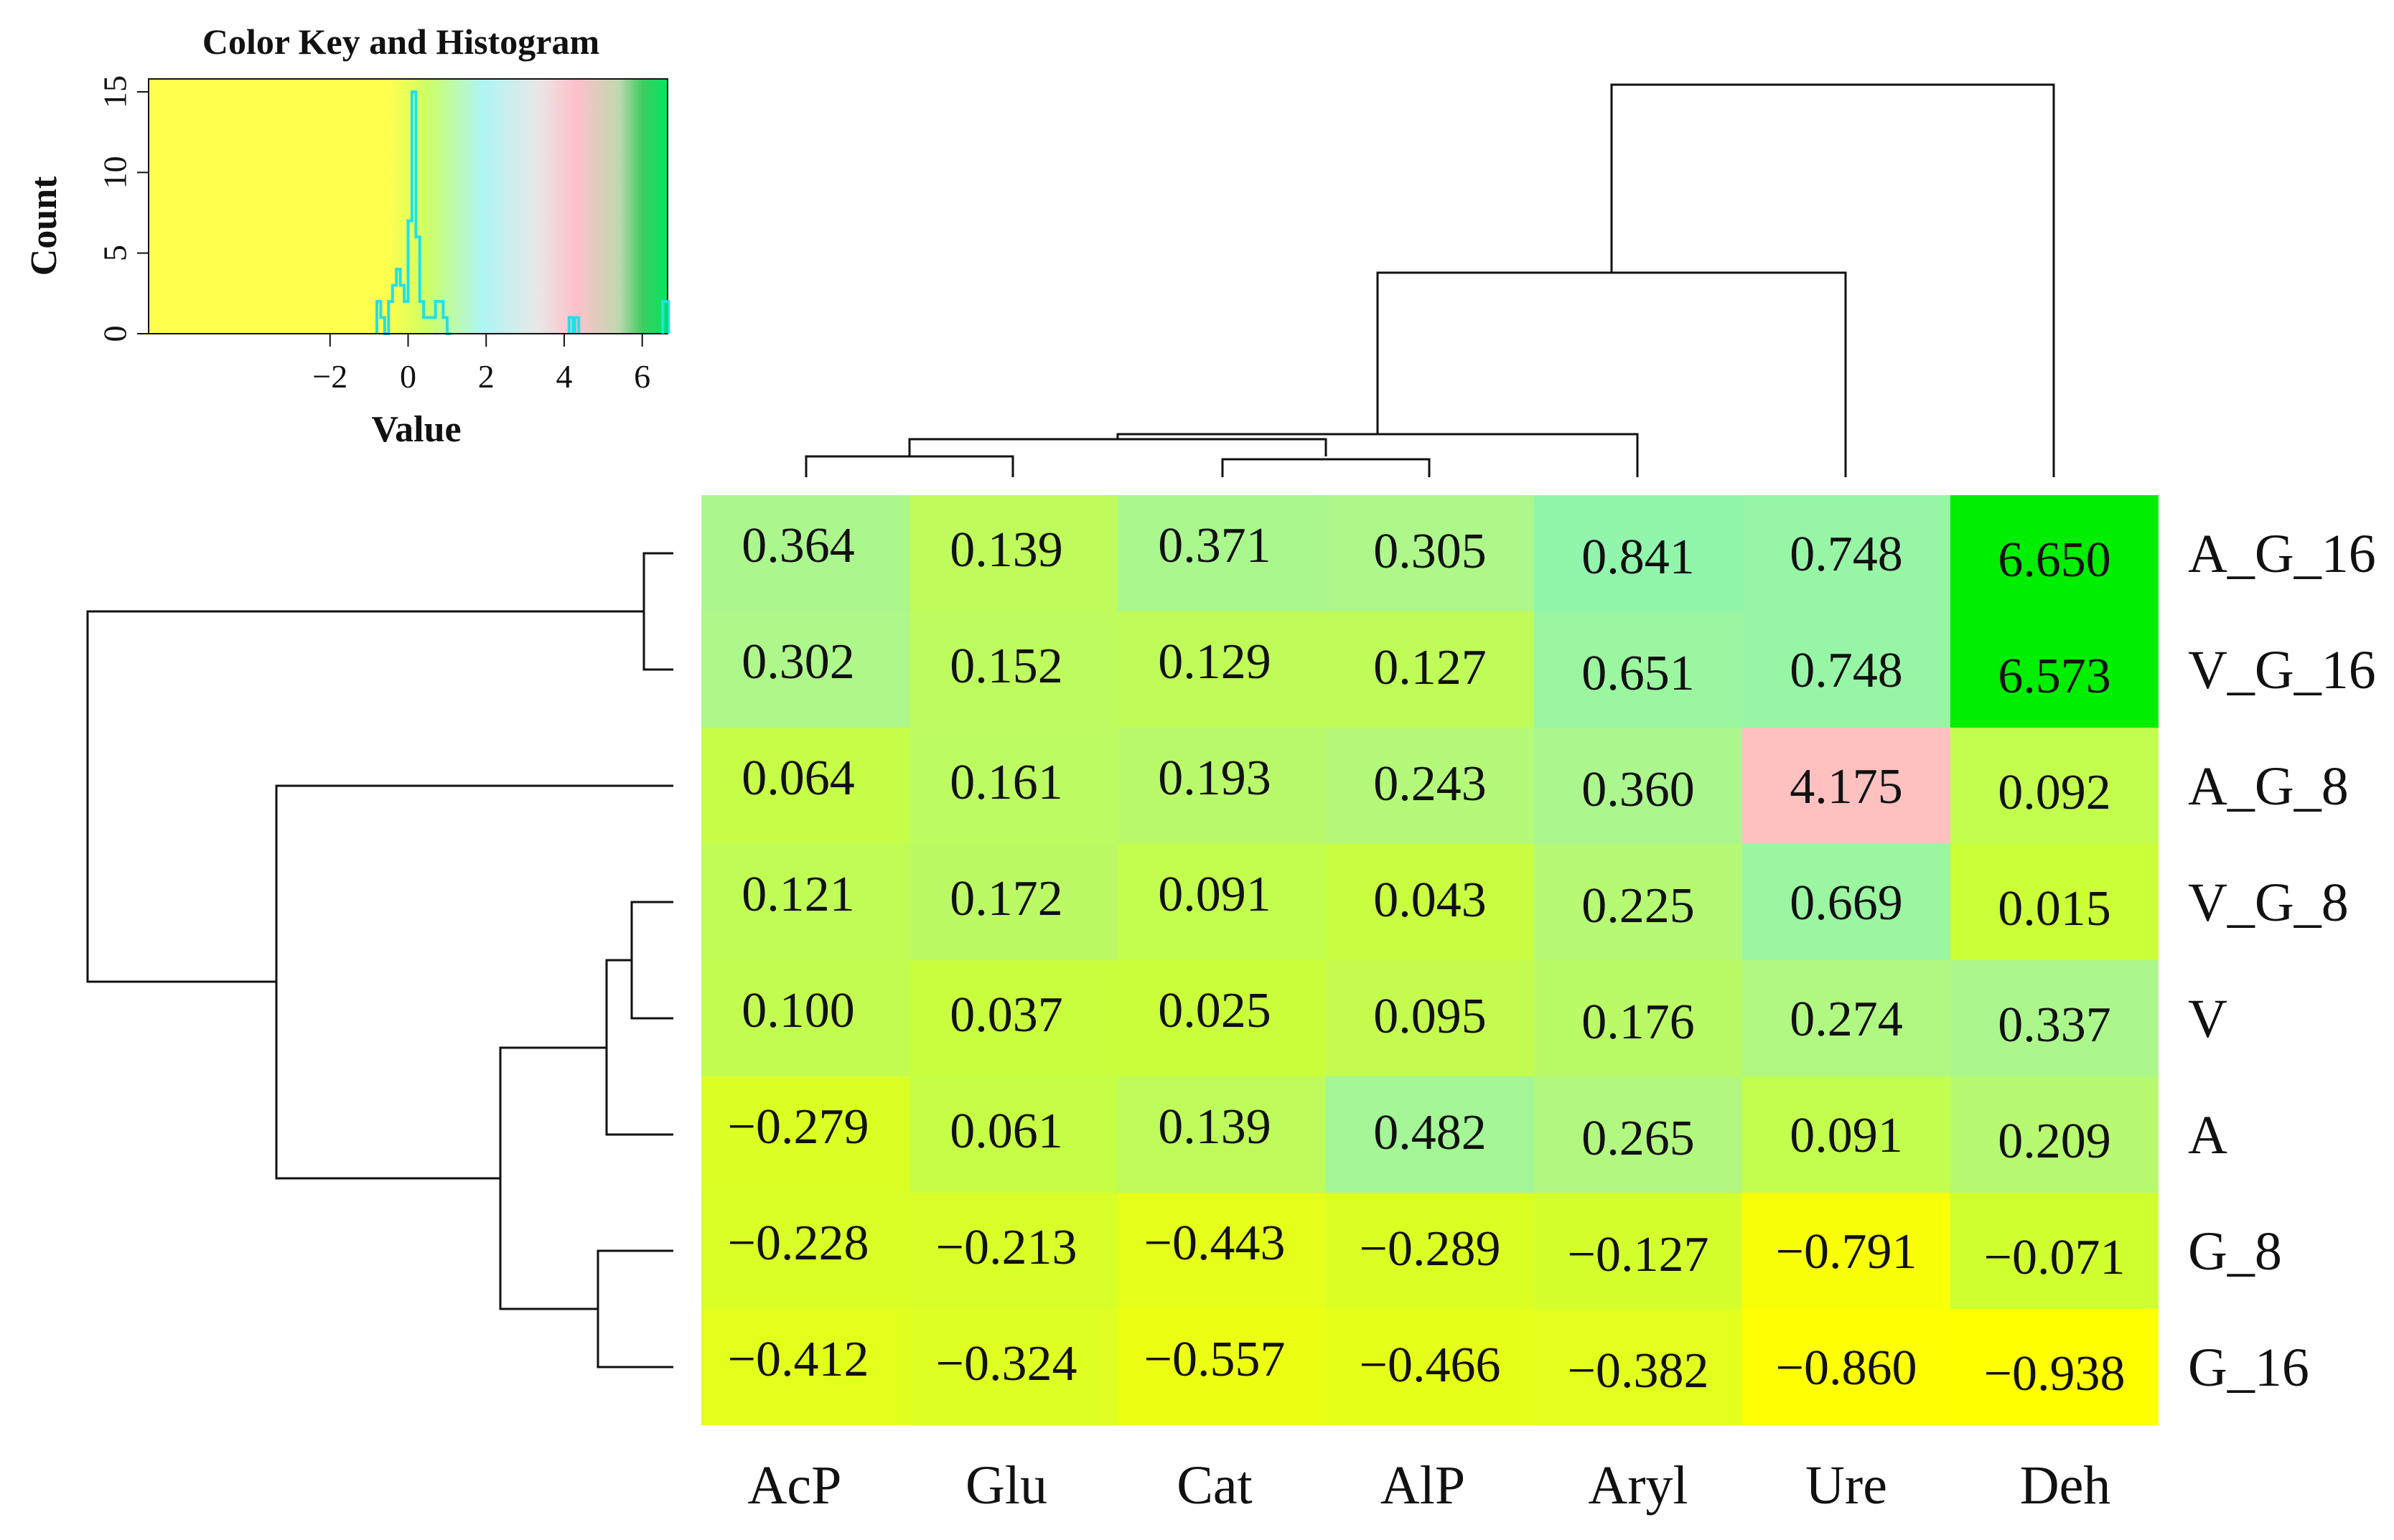 The image size is (2394, 1540). What do you see at coordinates (2282, 554) in the screenshot?
I see `row-label: A_G_16` at bounding box center [2282, 554].